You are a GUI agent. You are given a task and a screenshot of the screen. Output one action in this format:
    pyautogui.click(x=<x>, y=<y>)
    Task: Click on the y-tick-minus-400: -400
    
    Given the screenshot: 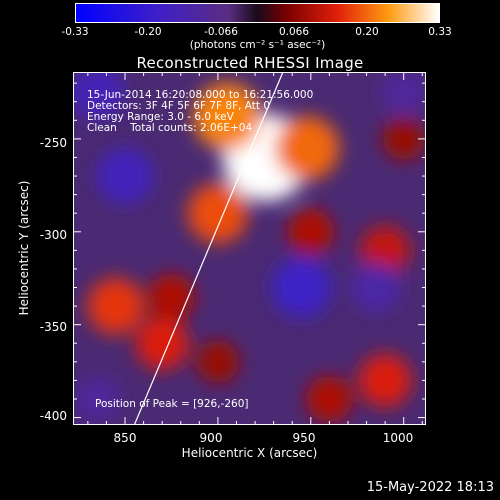 What is the action you would take?
    pyautogui.click(x=53, y=416)
    